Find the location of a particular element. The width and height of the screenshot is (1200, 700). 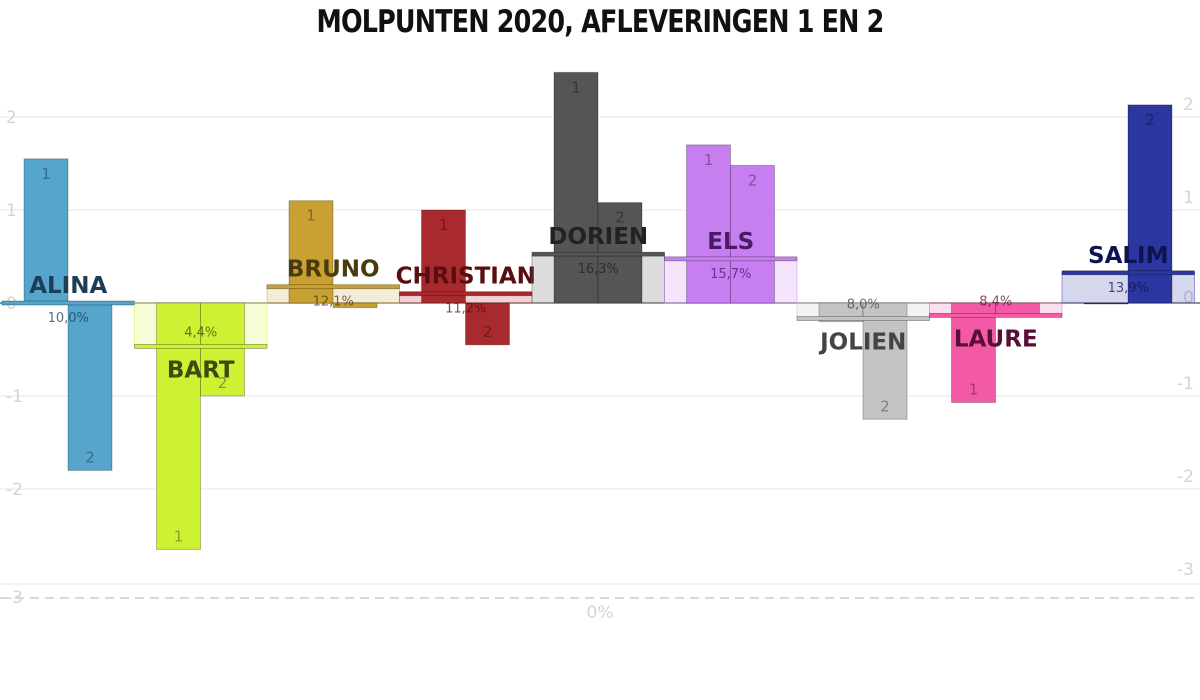

percentage-label: 12,1% is located at coordinates (333, 302).